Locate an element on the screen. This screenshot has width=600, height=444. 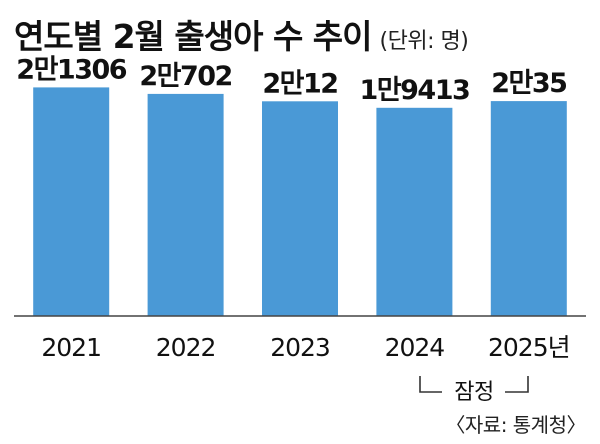
x-tick-labels-group: 2021 2022 2023 2024 2025년 is located at coordinates (305, 347).